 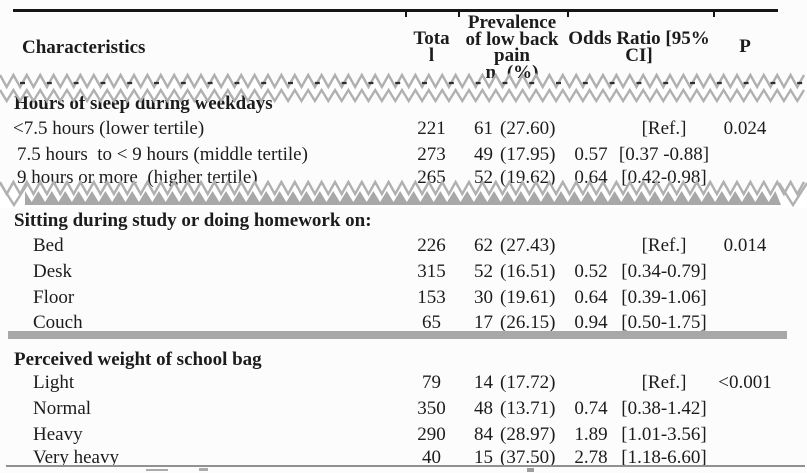 I want to click on cell-total: 265, so click(x=431, y=177).